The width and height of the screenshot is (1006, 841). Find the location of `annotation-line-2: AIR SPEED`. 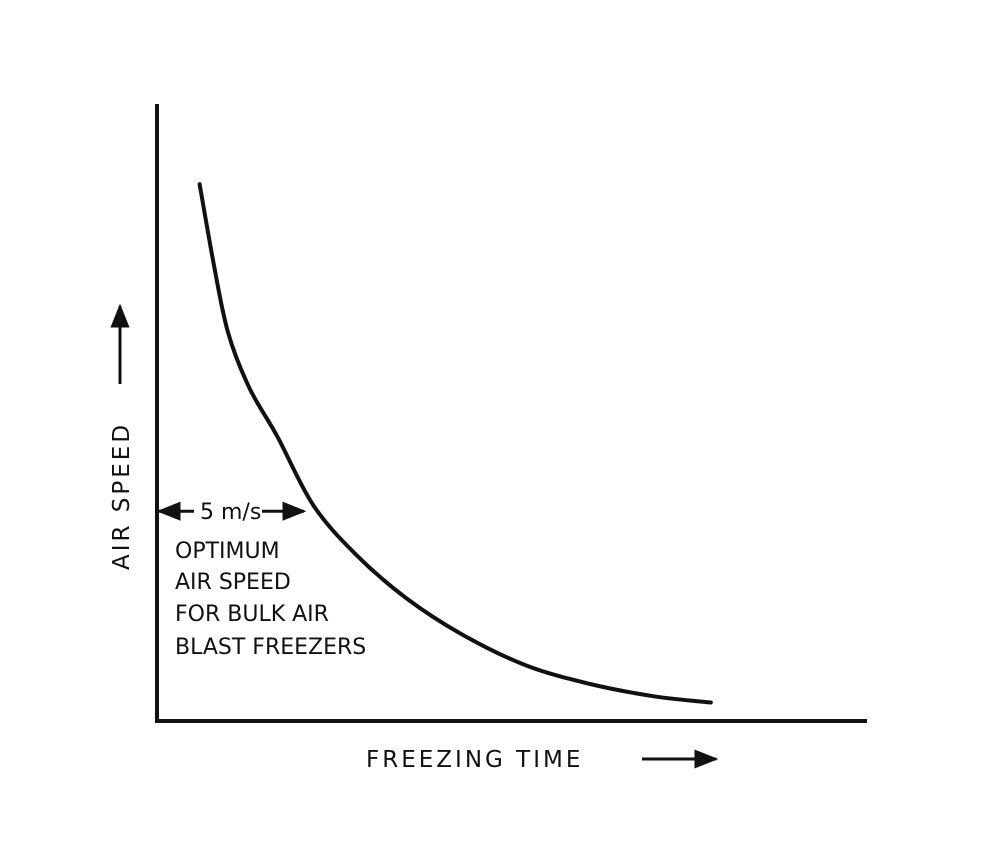

annotation-line-2: AIR SPEED is located at coordinates (233, 582).